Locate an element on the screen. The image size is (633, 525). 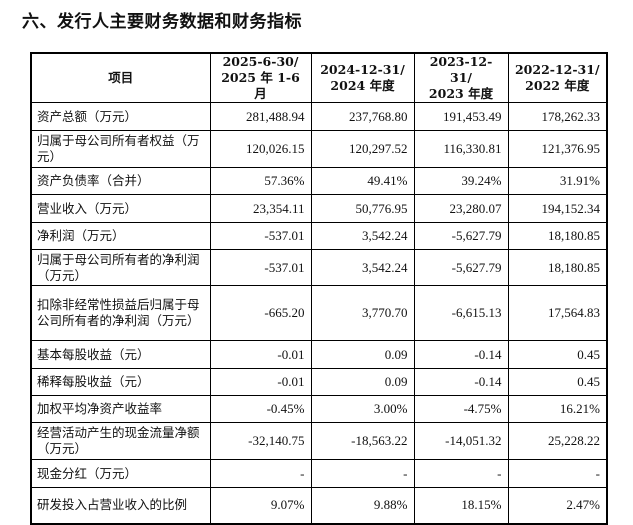
table-row: 净利润（万元） -537.01 3,542.24 -5,627.79 18,180.85 is located at coordinates (319, 236).